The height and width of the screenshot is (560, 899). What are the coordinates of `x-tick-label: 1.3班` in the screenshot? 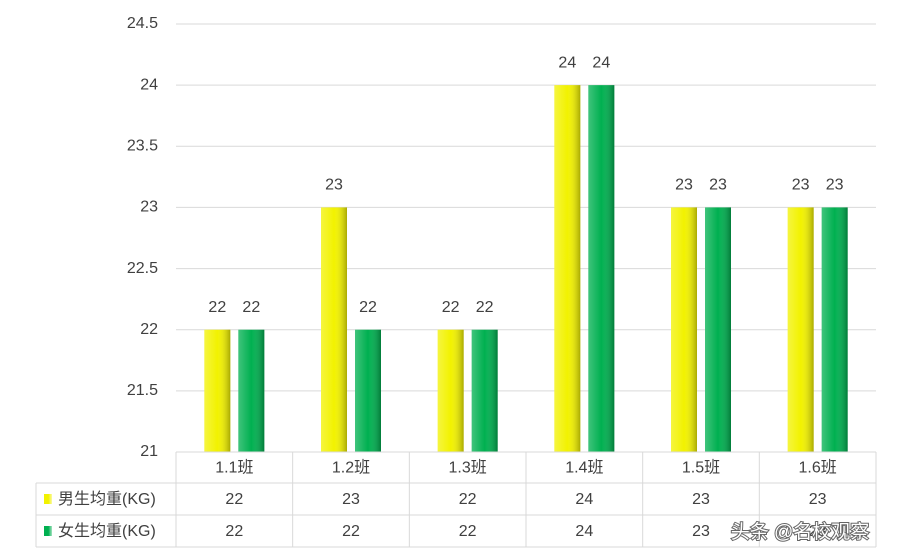 It's located at (468, 468).